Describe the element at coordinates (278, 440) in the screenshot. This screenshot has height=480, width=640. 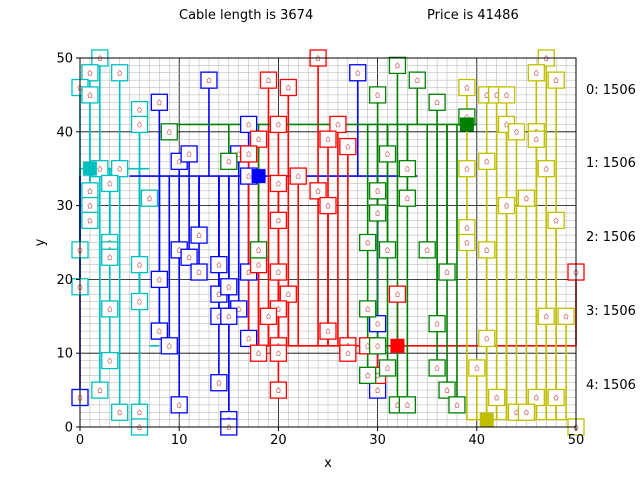
I see `x-tick-label: 20` at that location.